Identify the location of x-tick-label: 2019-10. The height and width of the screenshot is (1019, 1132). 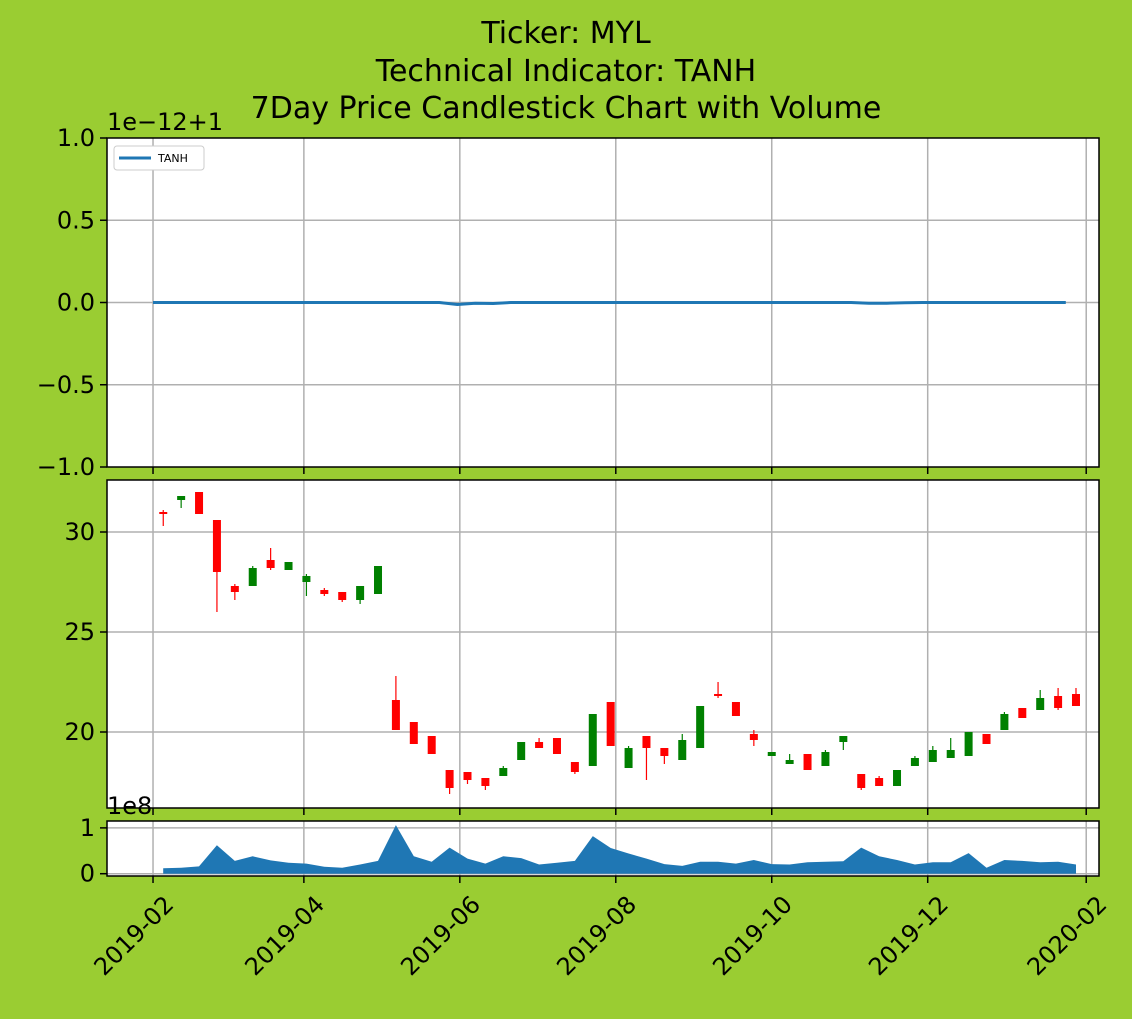
(752, 935).